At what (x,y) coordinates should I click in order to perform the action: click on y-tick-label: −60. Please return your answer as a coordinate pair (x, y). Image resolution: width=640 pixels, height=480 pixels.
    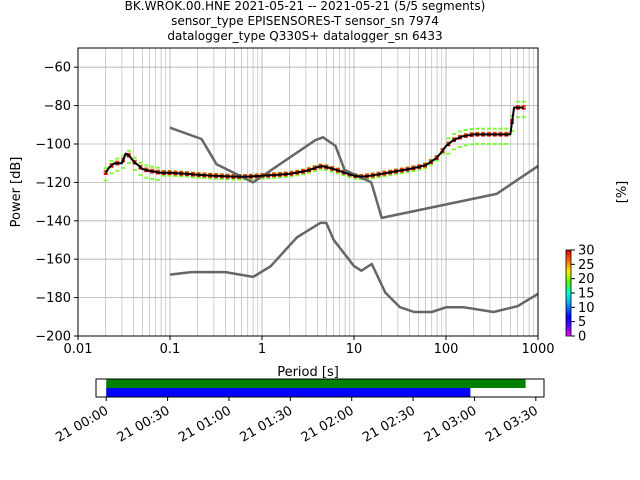
    Looking at the image, I should click on (57, 68).